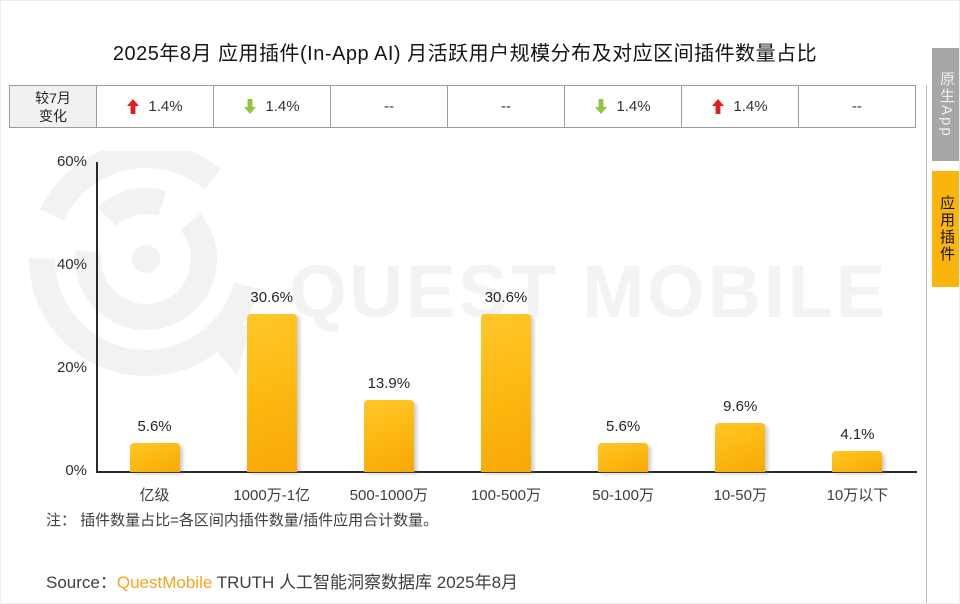 Image resolution: width=960 pixels, height=604 pixels. Describe the element at coordinates (81, 582) in the screenshot. I see `source-prefix: Source：` at that location.